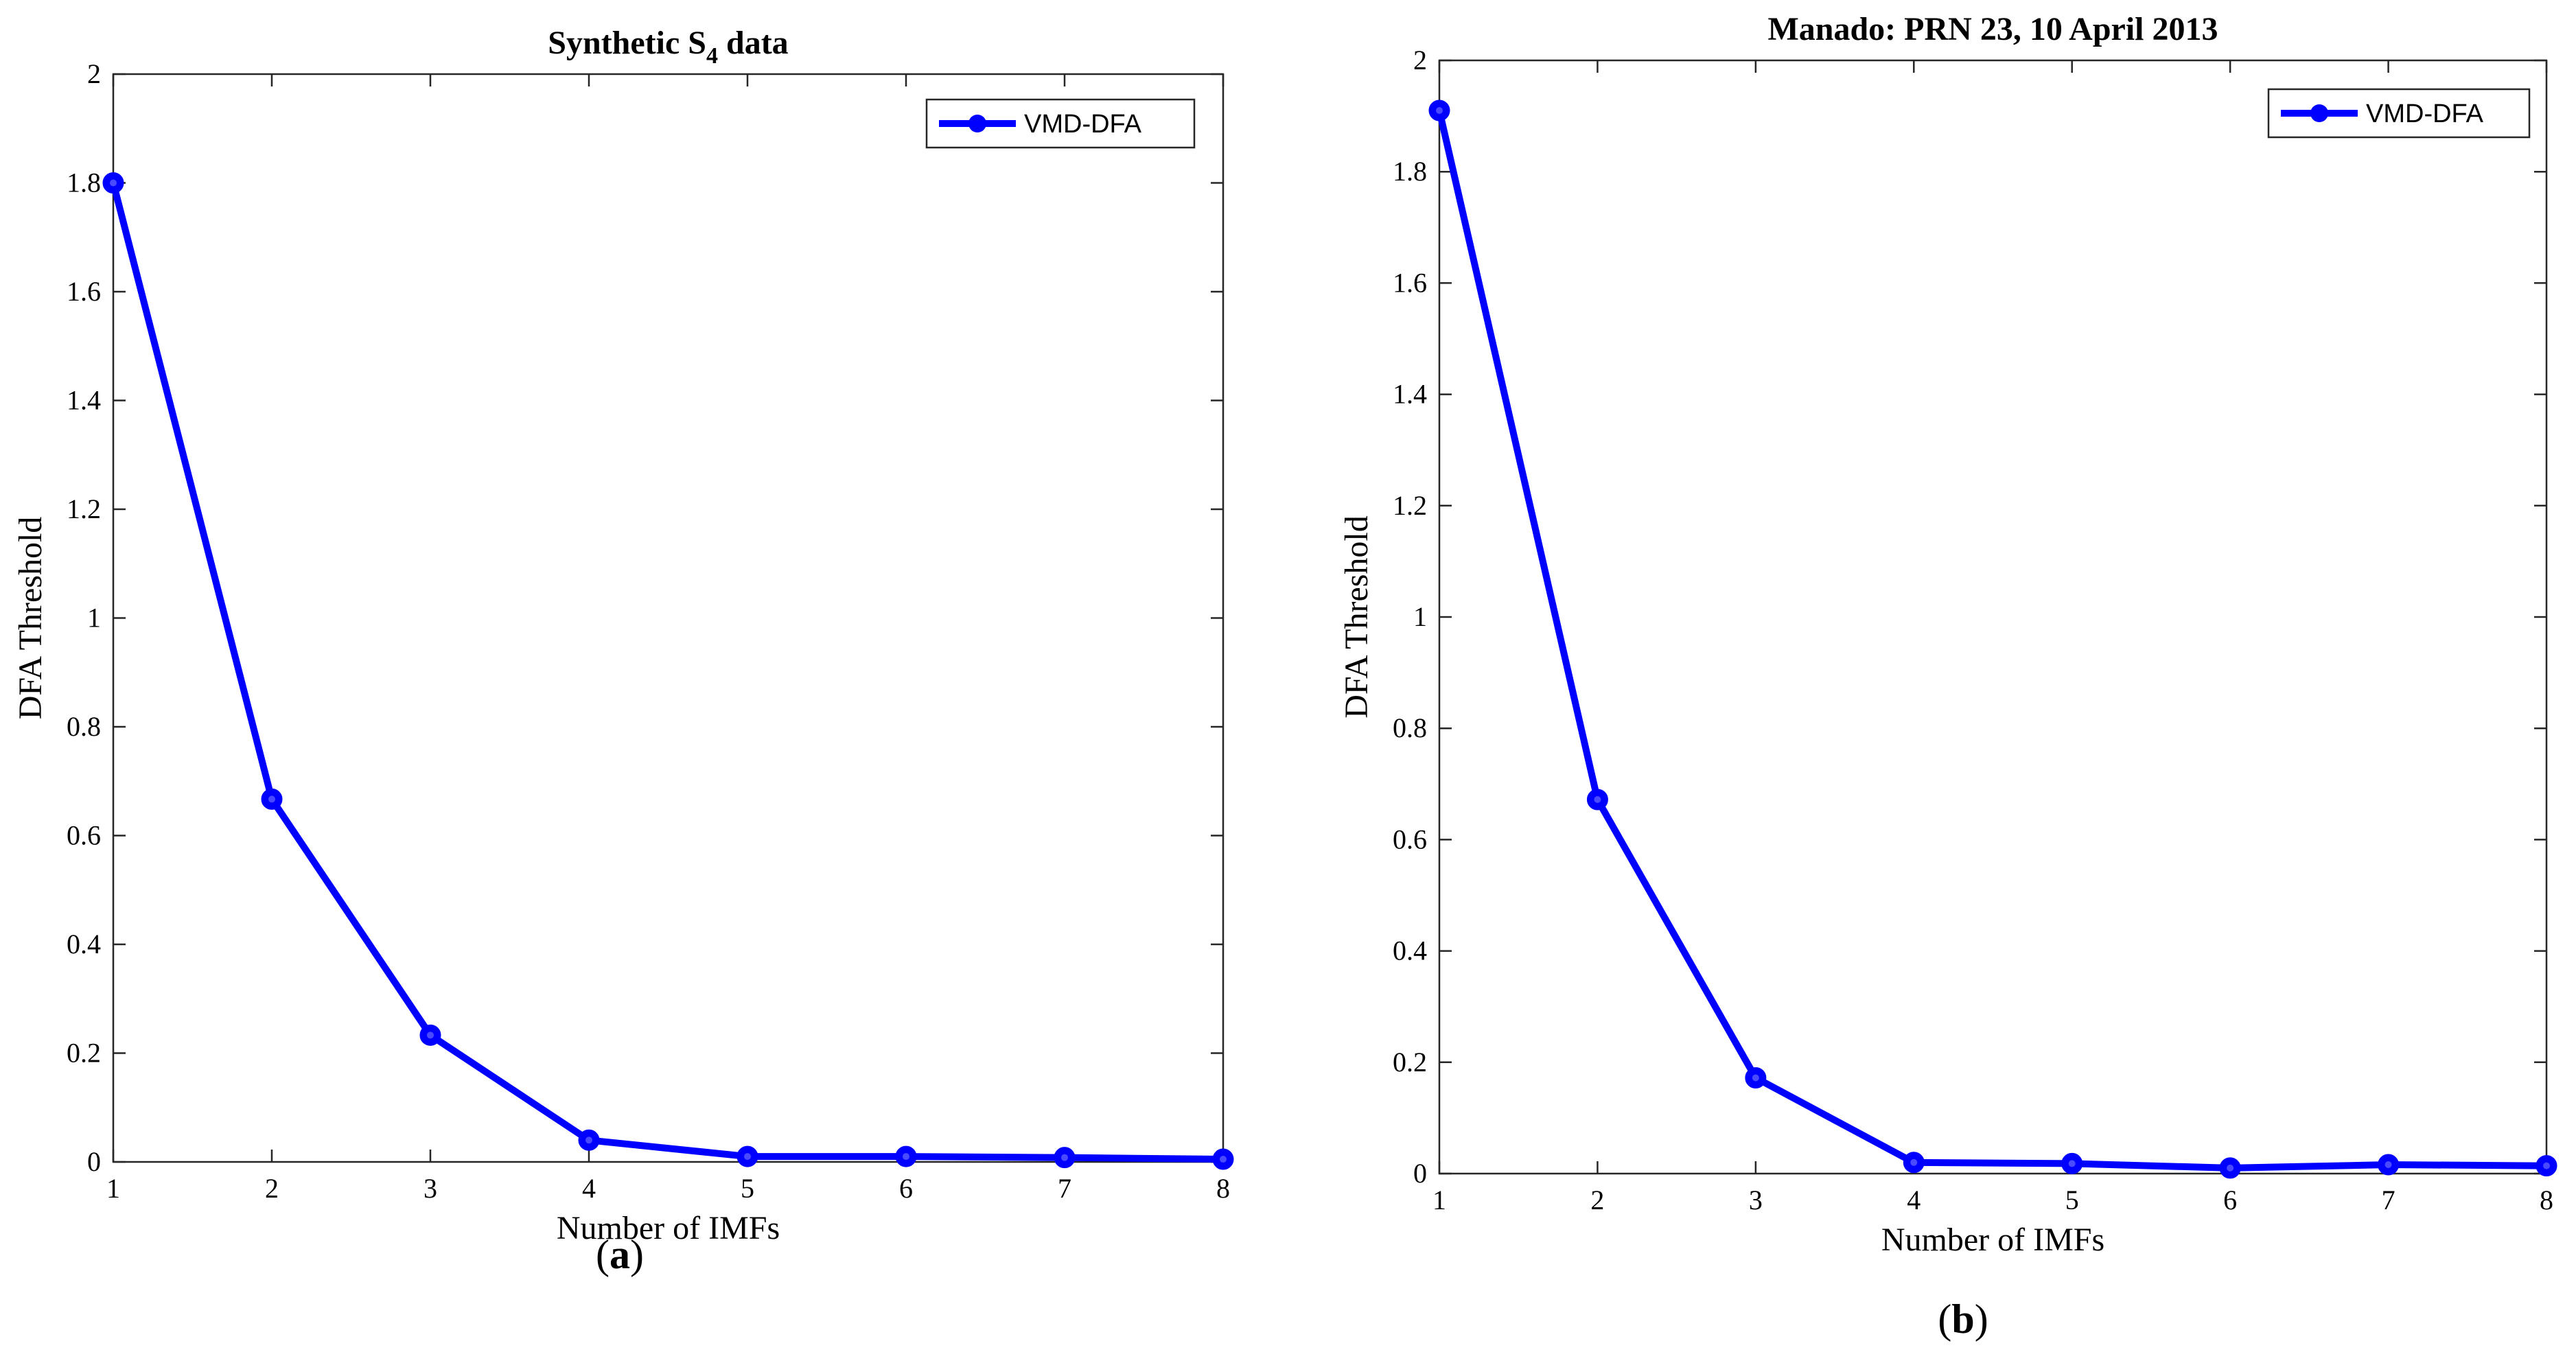 This screenshot has width=2576, height=1363. I want to click on chart-title-text: Manado: PRN 23, 10 April 2013, so click(1992, 29).